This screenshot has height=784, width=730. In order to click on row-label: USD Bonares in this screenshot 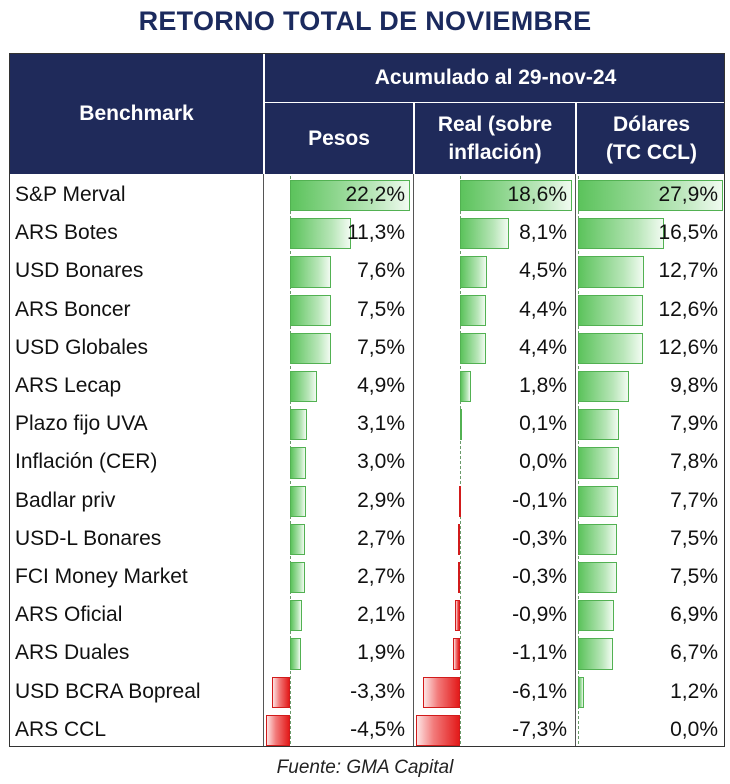, I will do `click(79, 271)`.